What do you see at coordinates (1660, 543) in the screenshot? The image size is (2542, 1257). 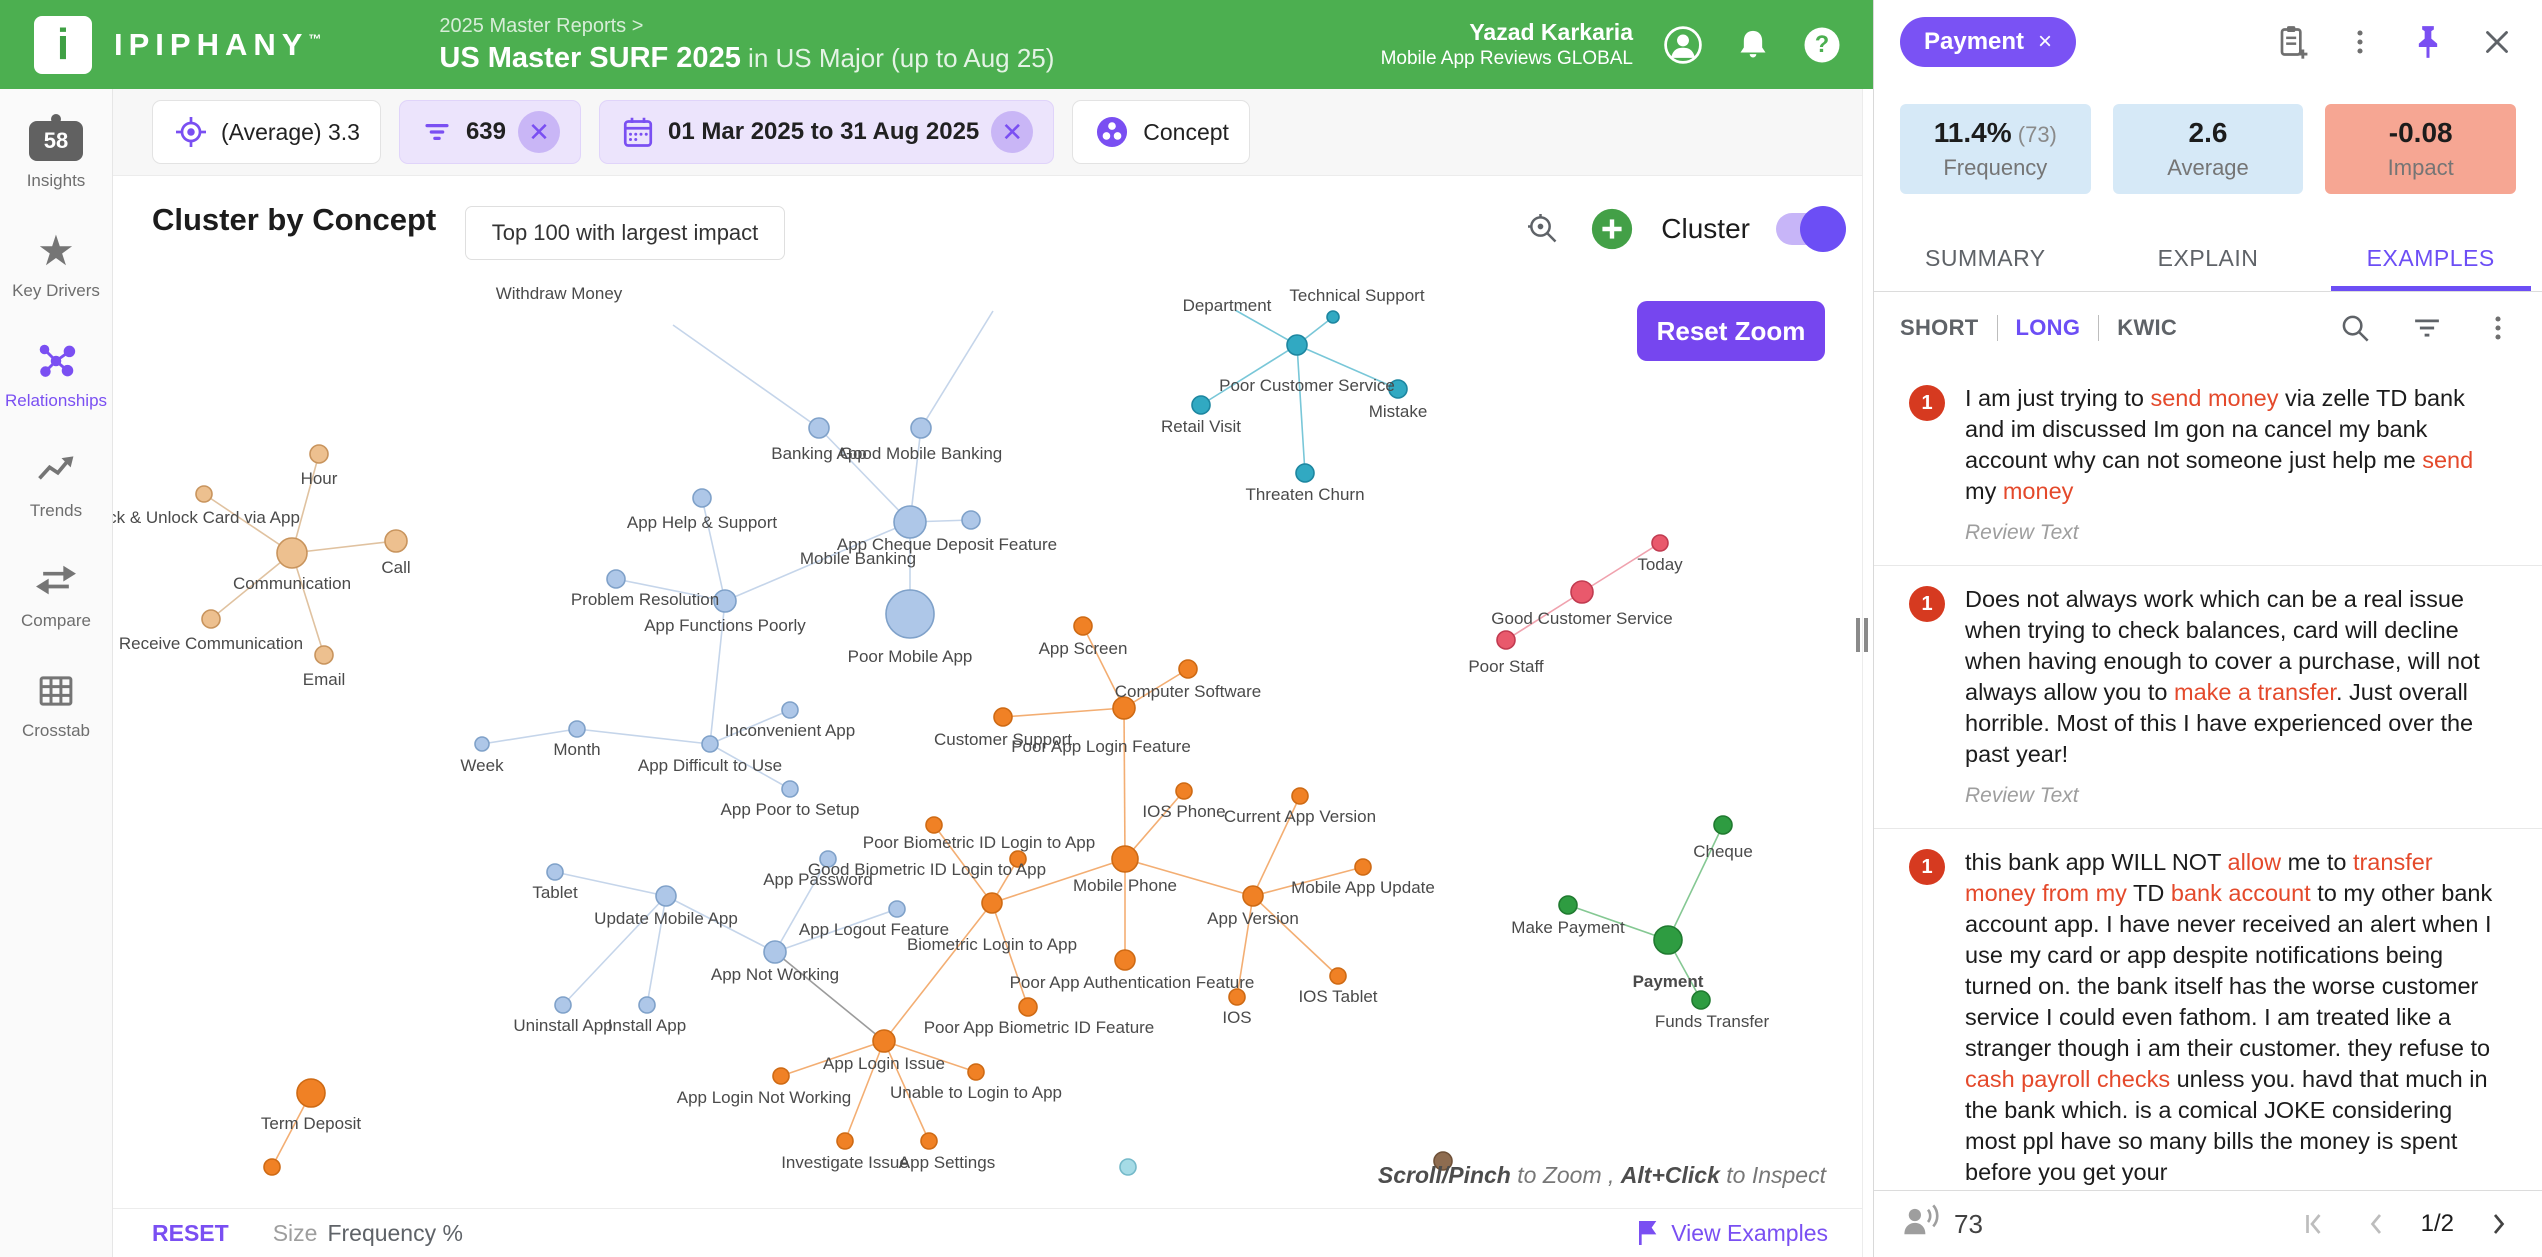 I see `graph-node-today` at bounding box center [1660, 543].